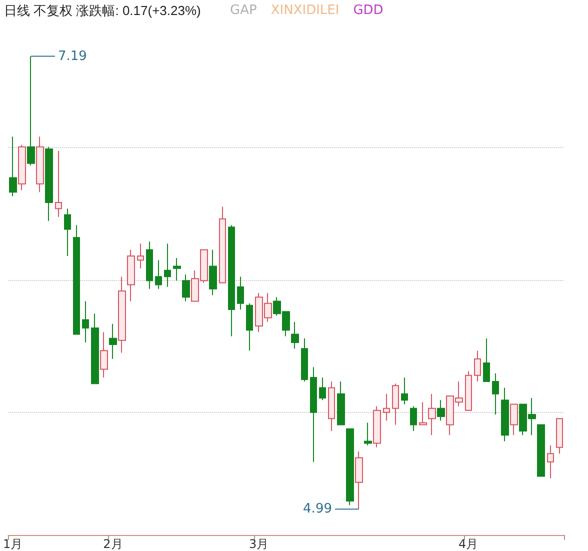 This screenshot has width=588, height=551. Describe the element at coordinates (102, 10) in the screenshot. I see `chart-title: 日线 不复权 涨跌幅: 0.17(+3.23%)` at that location.